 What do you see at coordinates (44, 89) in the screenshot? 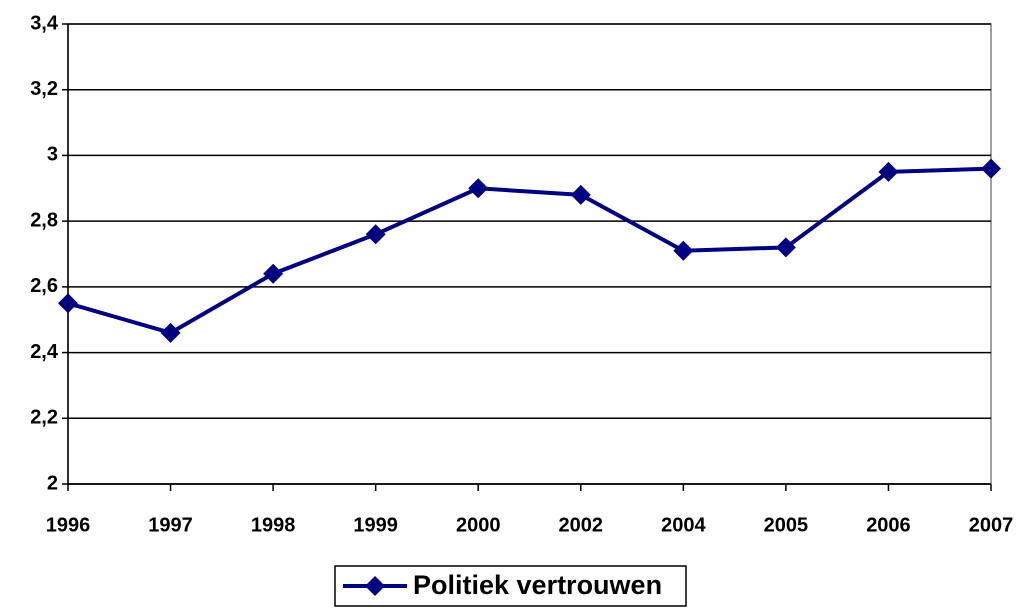
I see `y-tick-label: 3,2` at bounding box center [44, 89].